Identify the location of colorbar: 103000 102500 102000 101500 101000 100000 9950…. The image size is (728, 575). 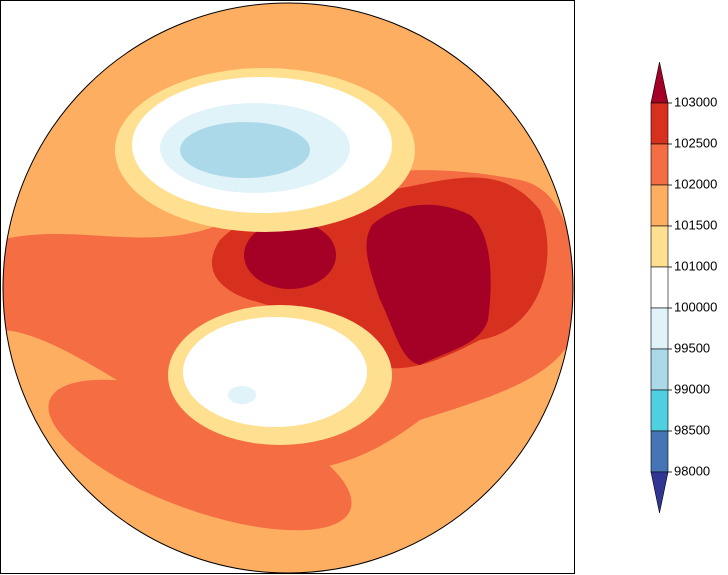
(683, 287).